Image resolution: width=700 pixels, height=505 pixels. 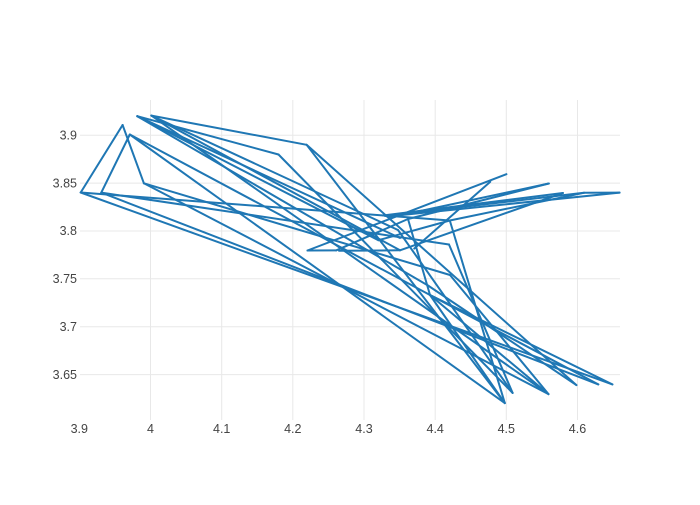 I want to click on svg-text: 3.65, so click(x=65, y=375).